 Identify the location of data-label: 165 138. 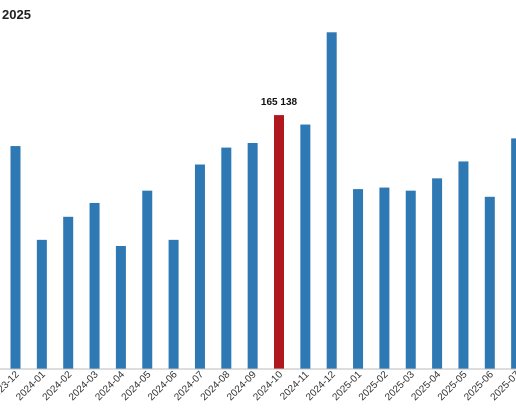
(279, 102).